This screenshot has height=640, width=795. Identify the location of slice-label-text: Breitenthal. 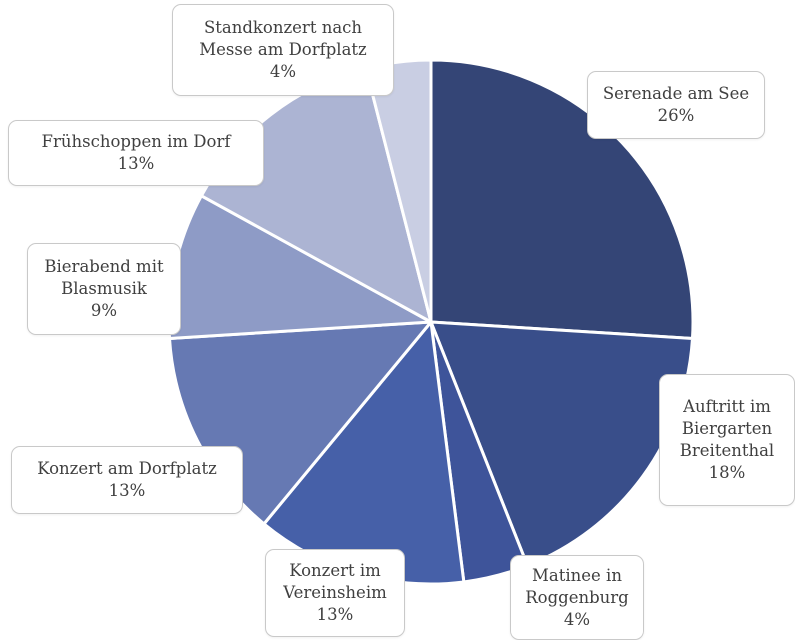
(727, 450).